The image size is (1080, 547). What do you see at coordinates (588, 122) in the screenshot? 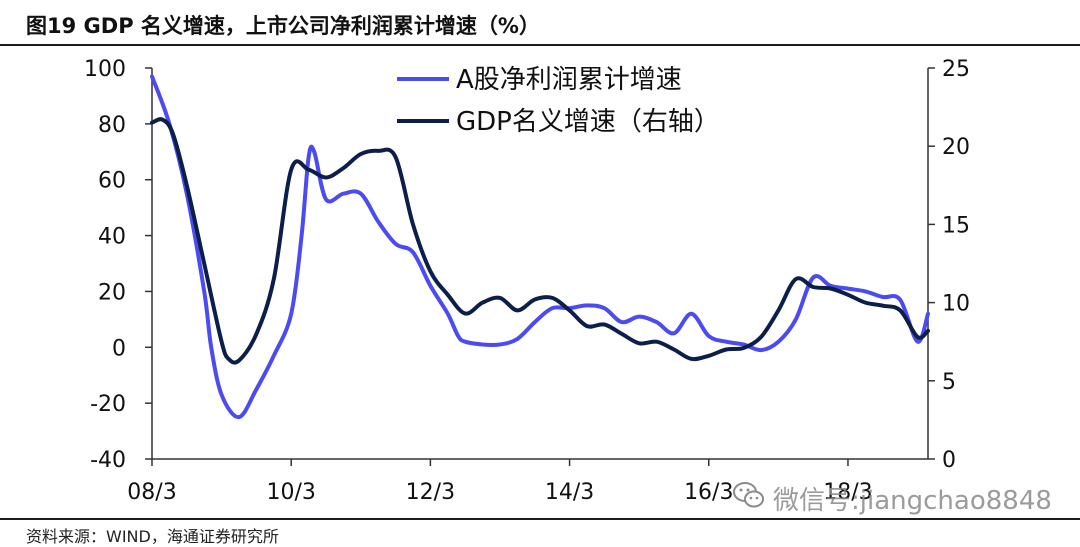
I see `legend-label: GDP名义增速（右轴）` at bounding box center [588, 122].